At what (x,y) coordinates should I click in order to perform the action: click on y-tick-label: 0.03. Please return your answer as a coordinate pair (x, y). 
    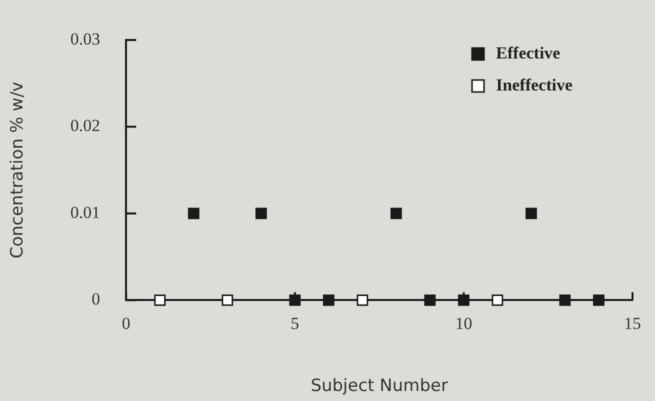
    Looking at the image, I should click on (85, 38).